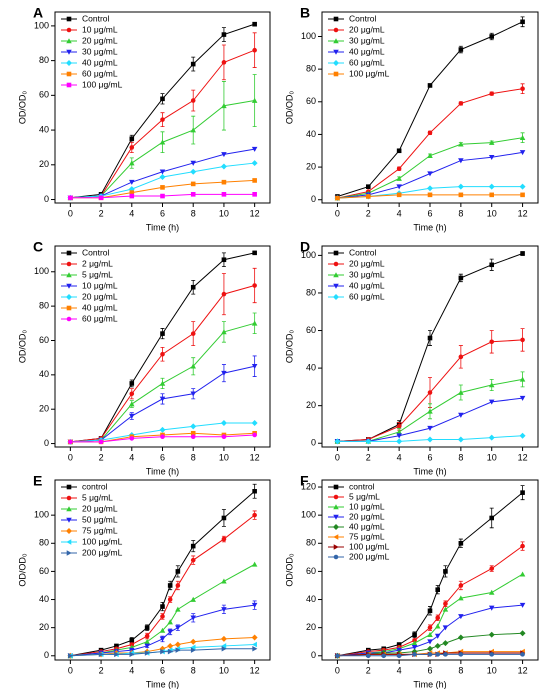  Describe the element at coordinates (308, 486) in the screenshot. I see `y-tick-label: 120` at that location.